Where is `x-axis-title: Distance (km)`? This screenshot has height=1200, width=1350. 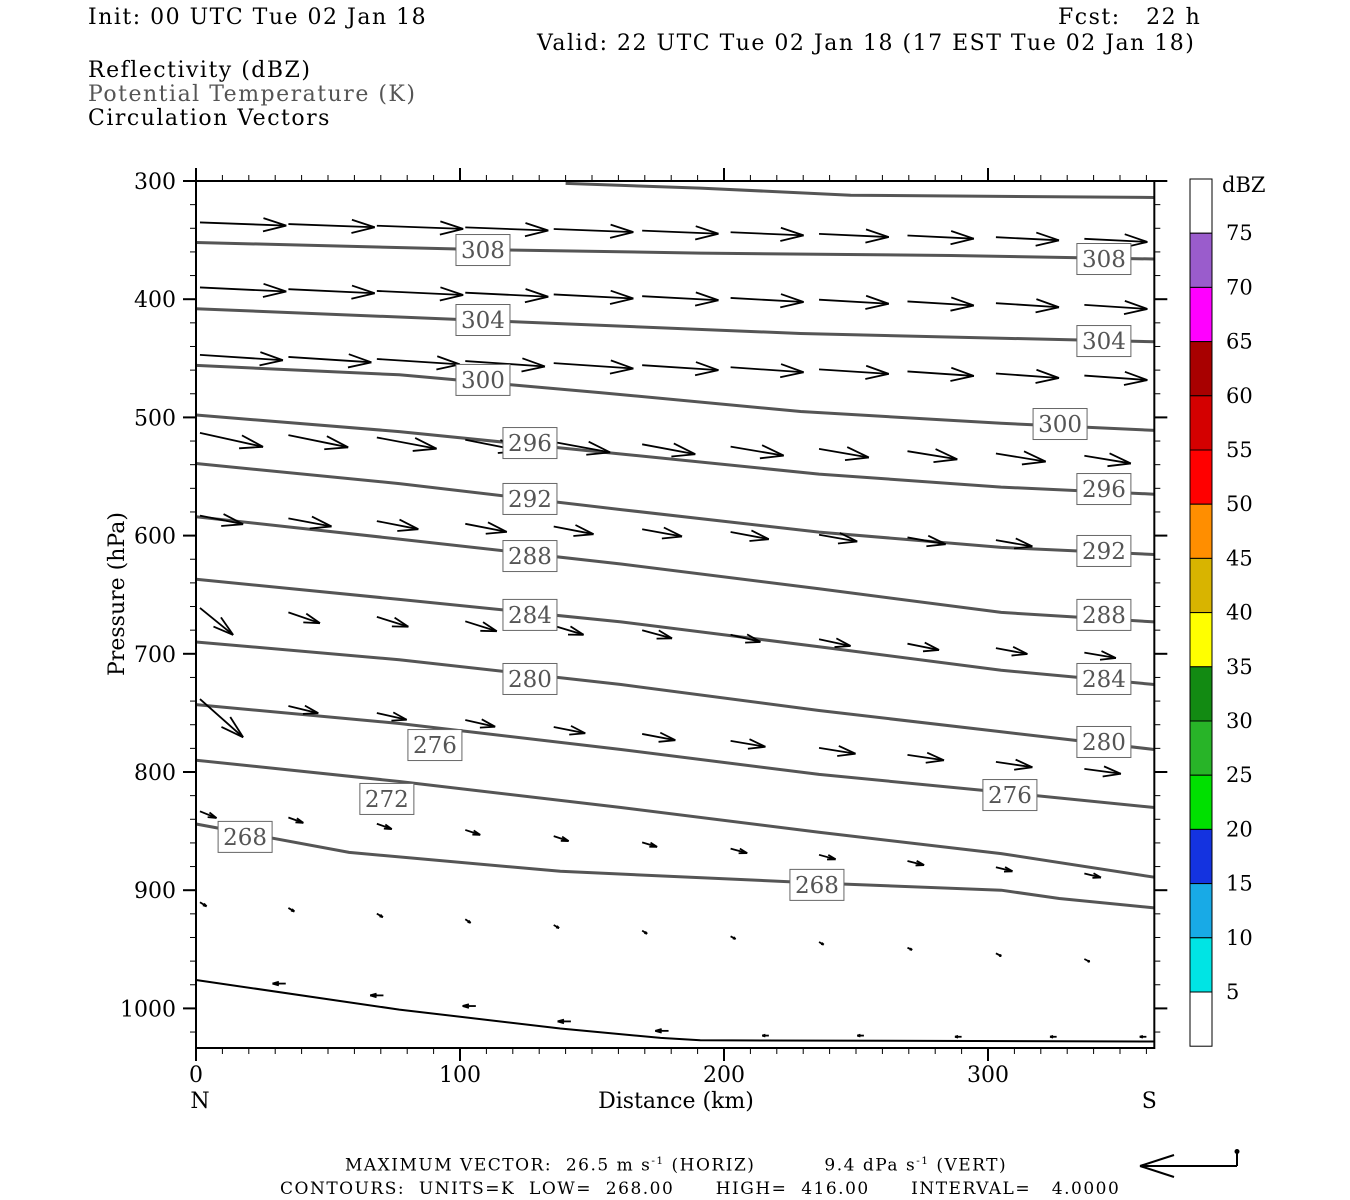
x-axis-title: Distance (km) is located at coordinates (676, 1101).